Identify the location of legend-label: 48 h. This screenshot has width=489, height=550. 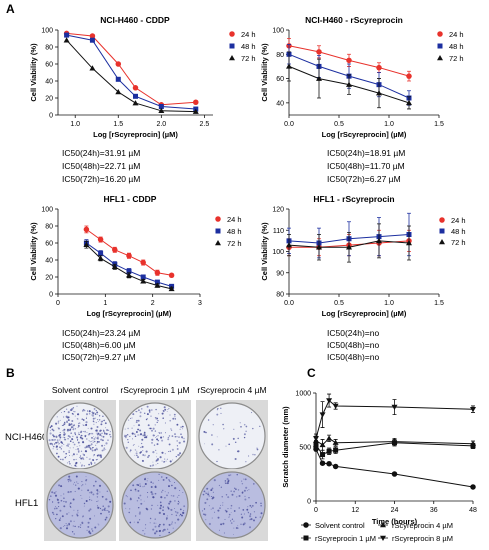
(456, 46).